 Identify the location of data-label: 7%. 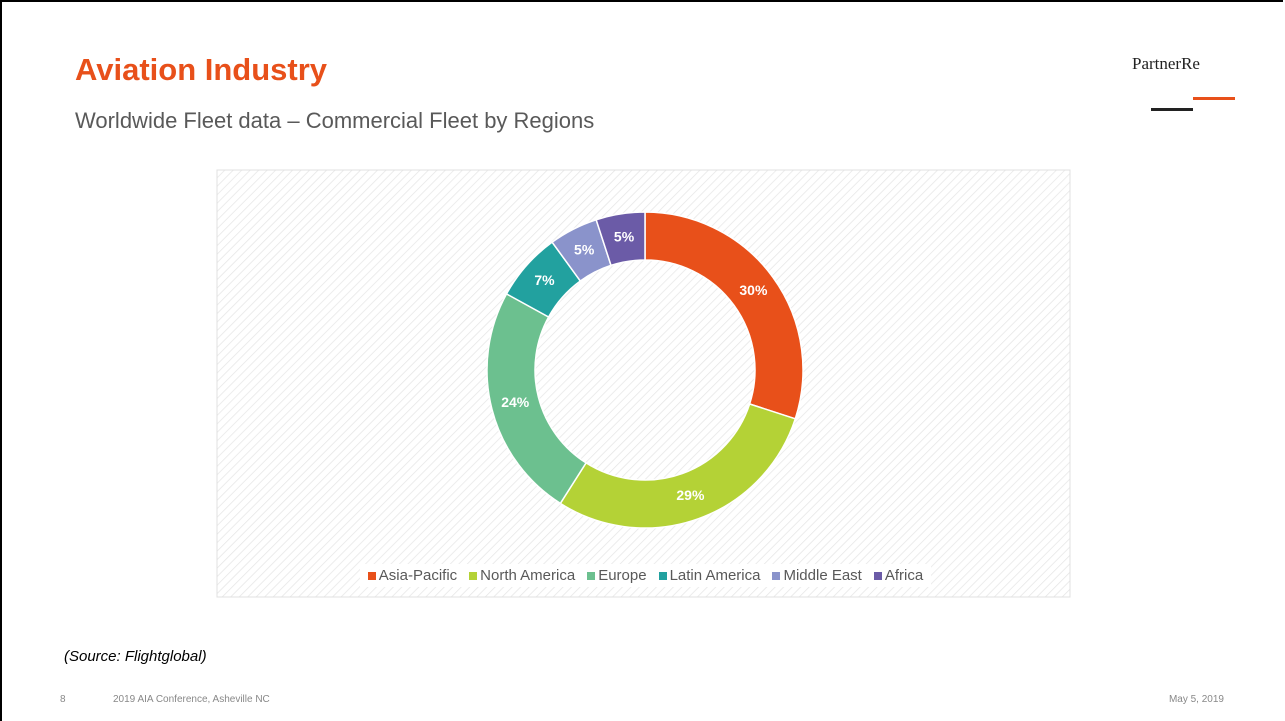
(544, 280).